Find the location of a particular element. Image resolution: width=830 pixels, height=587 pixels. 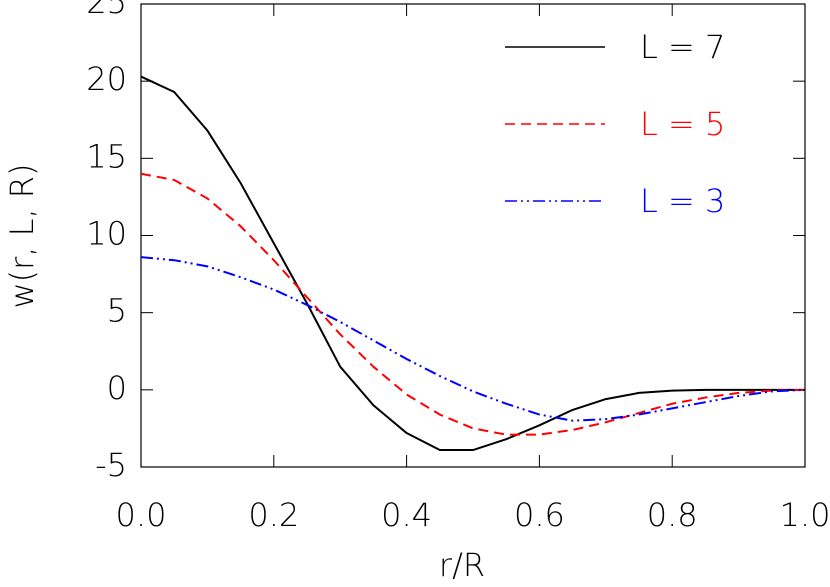

y-tick-label: -5 is located at coordinates (111, 465).